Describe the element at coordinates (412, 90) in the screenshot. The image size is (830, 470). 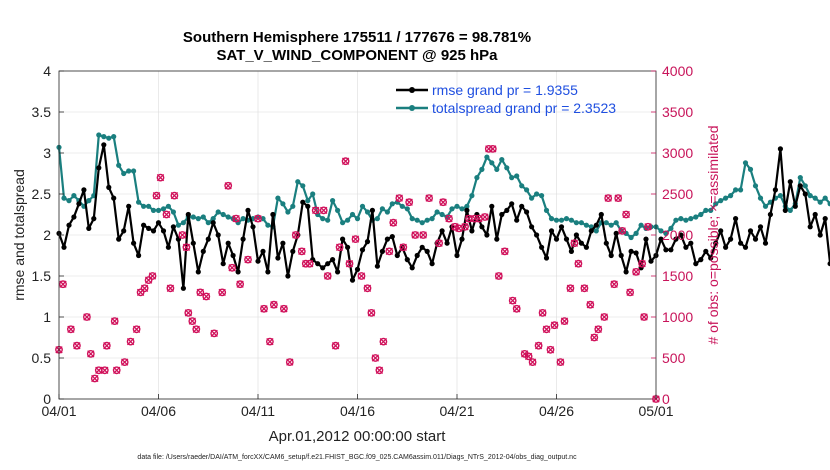
I see `legend-rmse-marker` at that location.